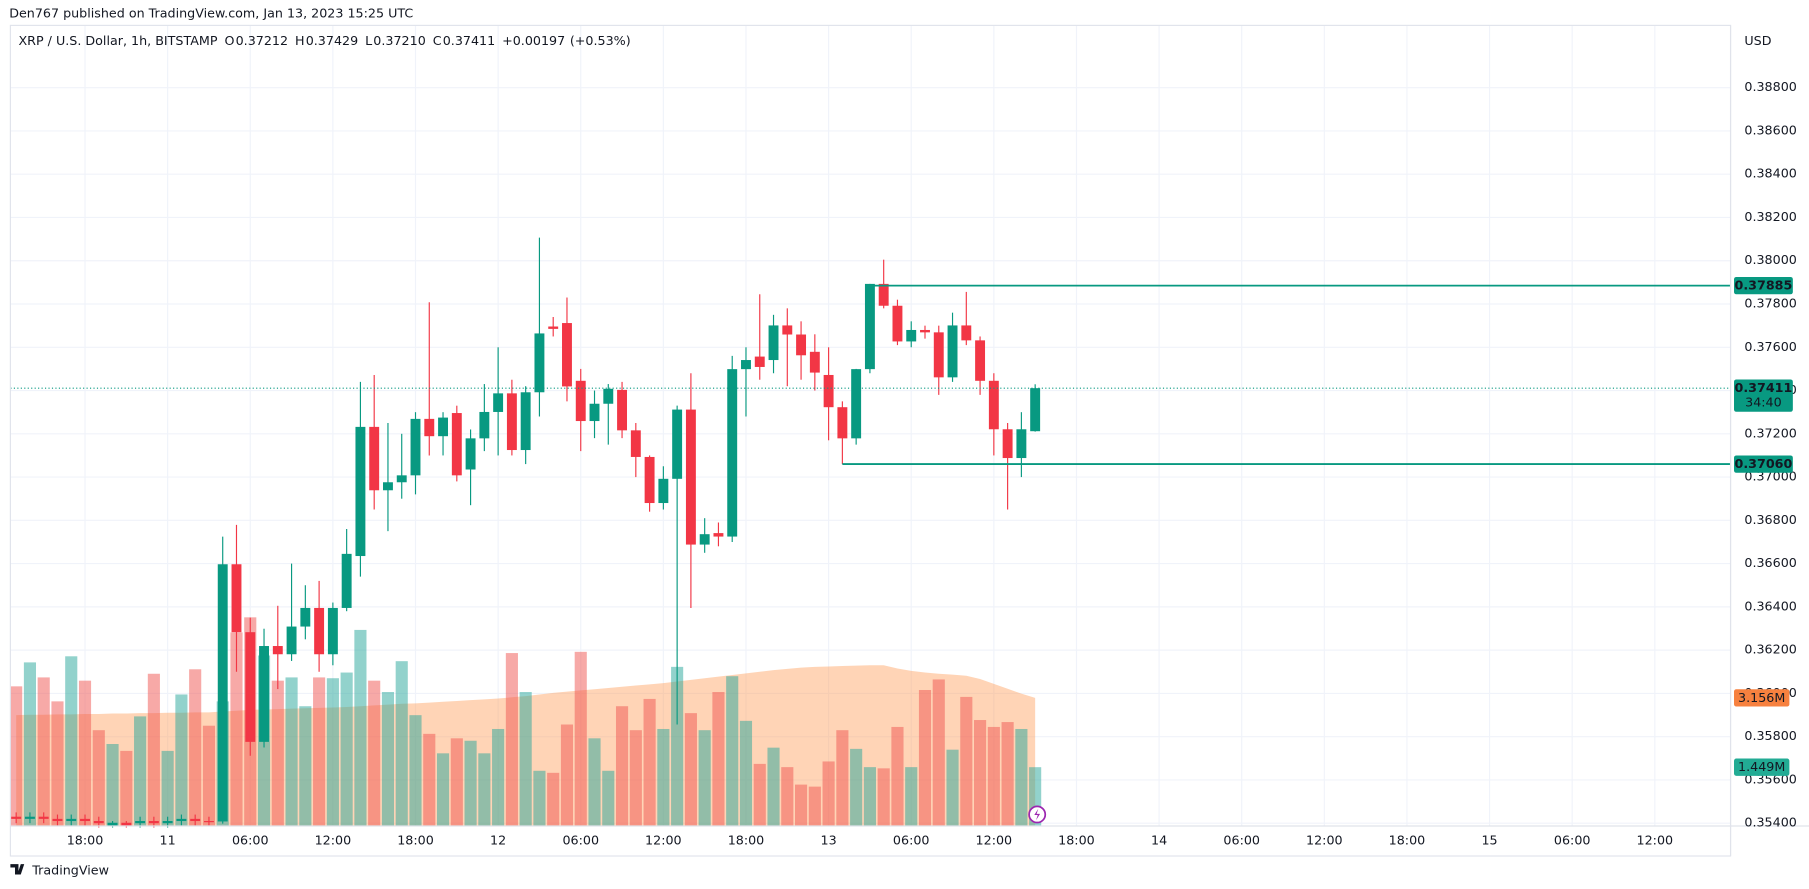  What do you see at coordinates (829, 840) in the screenshot?
I see `x-tick-label: 13` at bounding box center [829, 840].